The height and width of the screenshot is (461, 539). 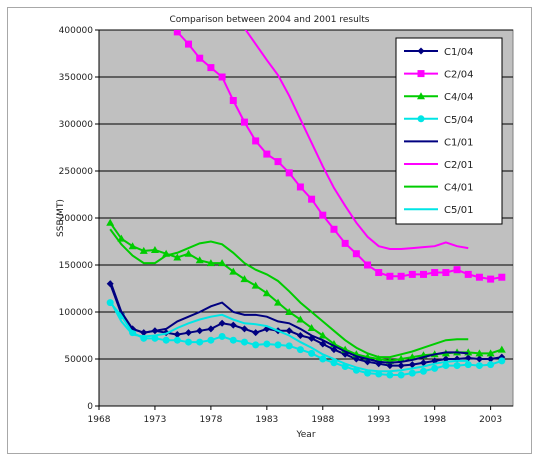 What do you see at coordinates (322, 420) in the screenshot?
I see `x-tick-label: 1988` at bounding box center [322, 420].